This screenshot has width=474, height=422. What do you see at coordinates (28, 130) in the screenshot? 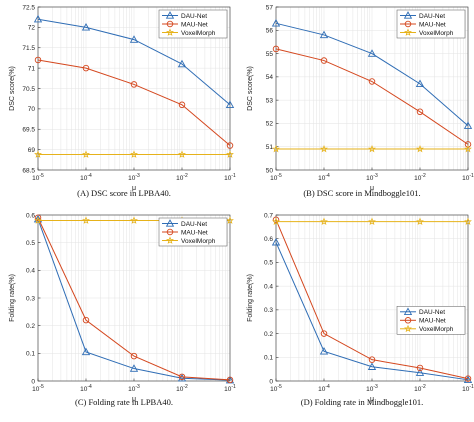
I see `y-tick-label: 69.5` at bounding box center [28, 130].